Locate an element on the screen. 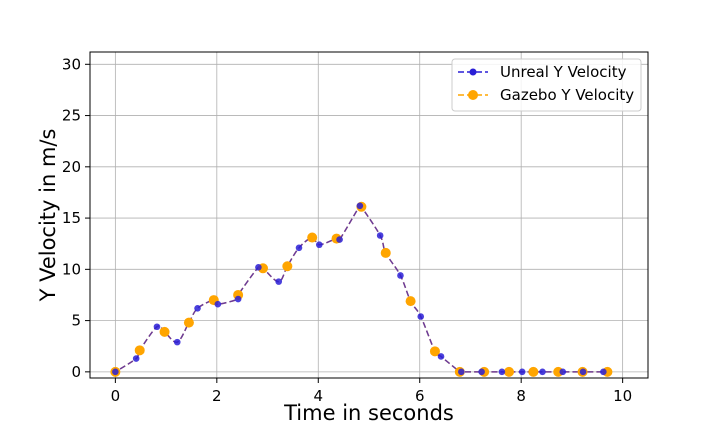 The image size is (720, 432). x-tick-label: 10 is located at coordinates (622, 396).